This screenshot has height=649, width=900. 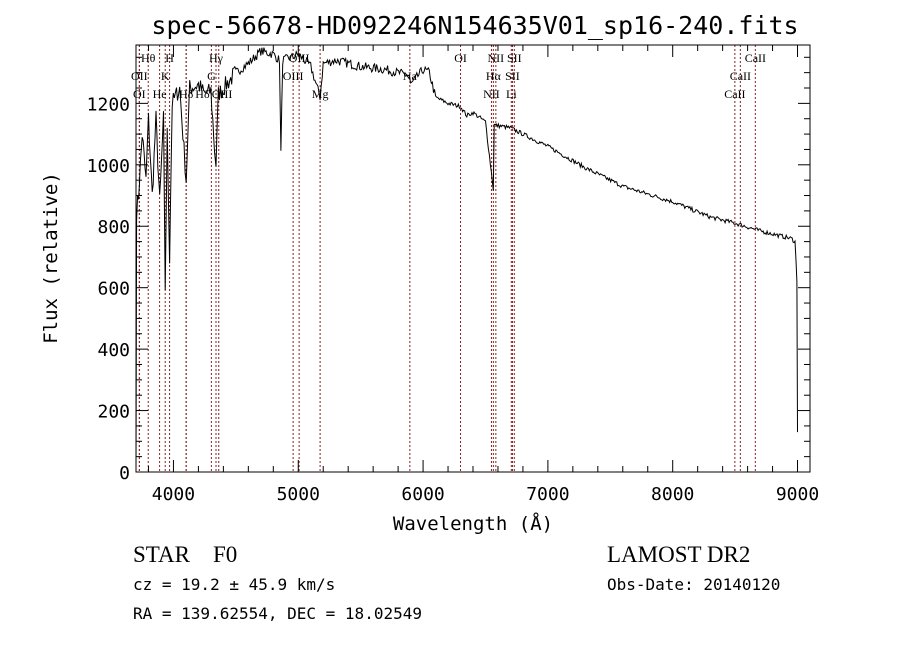 What do you see at coordinates (162, 554) in the screenshot?
I see `object-class: STAR` at bounding box center [162, 554].